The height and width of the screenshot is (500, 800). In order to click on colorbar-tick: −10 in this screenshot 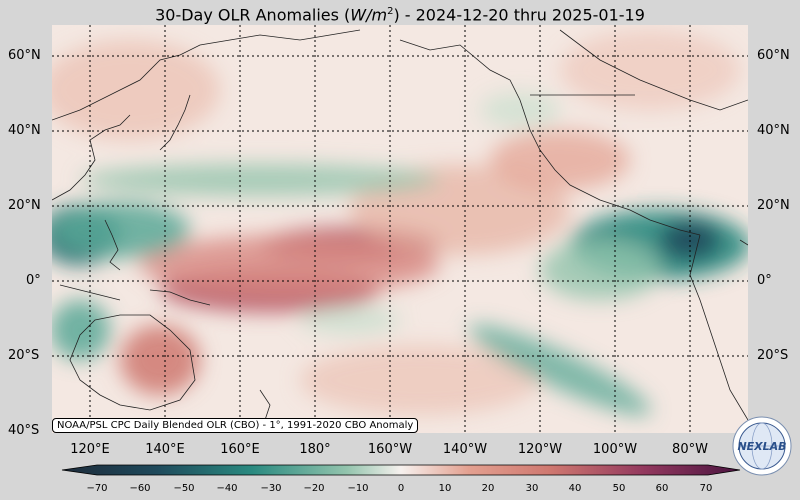, I will do `click(358, 488)`.